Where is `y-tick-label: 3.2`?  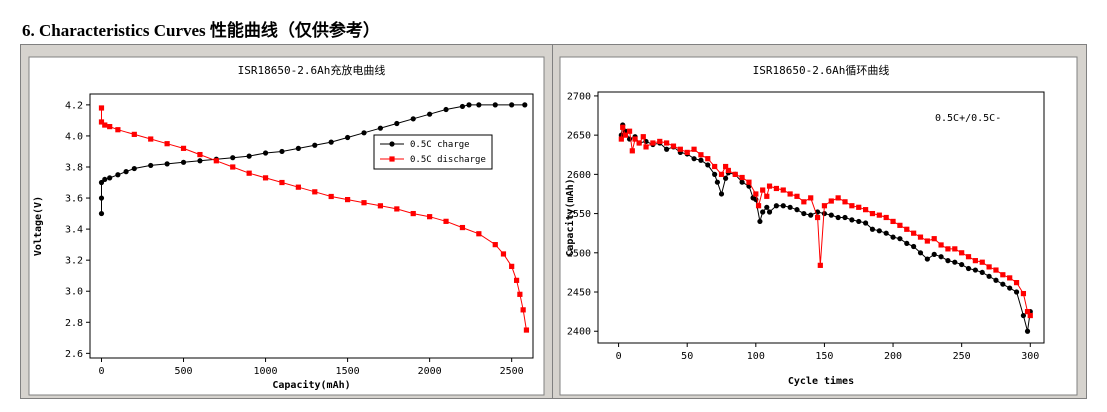
y-tick-label: 3.2 is located at coordinates (74, 261).